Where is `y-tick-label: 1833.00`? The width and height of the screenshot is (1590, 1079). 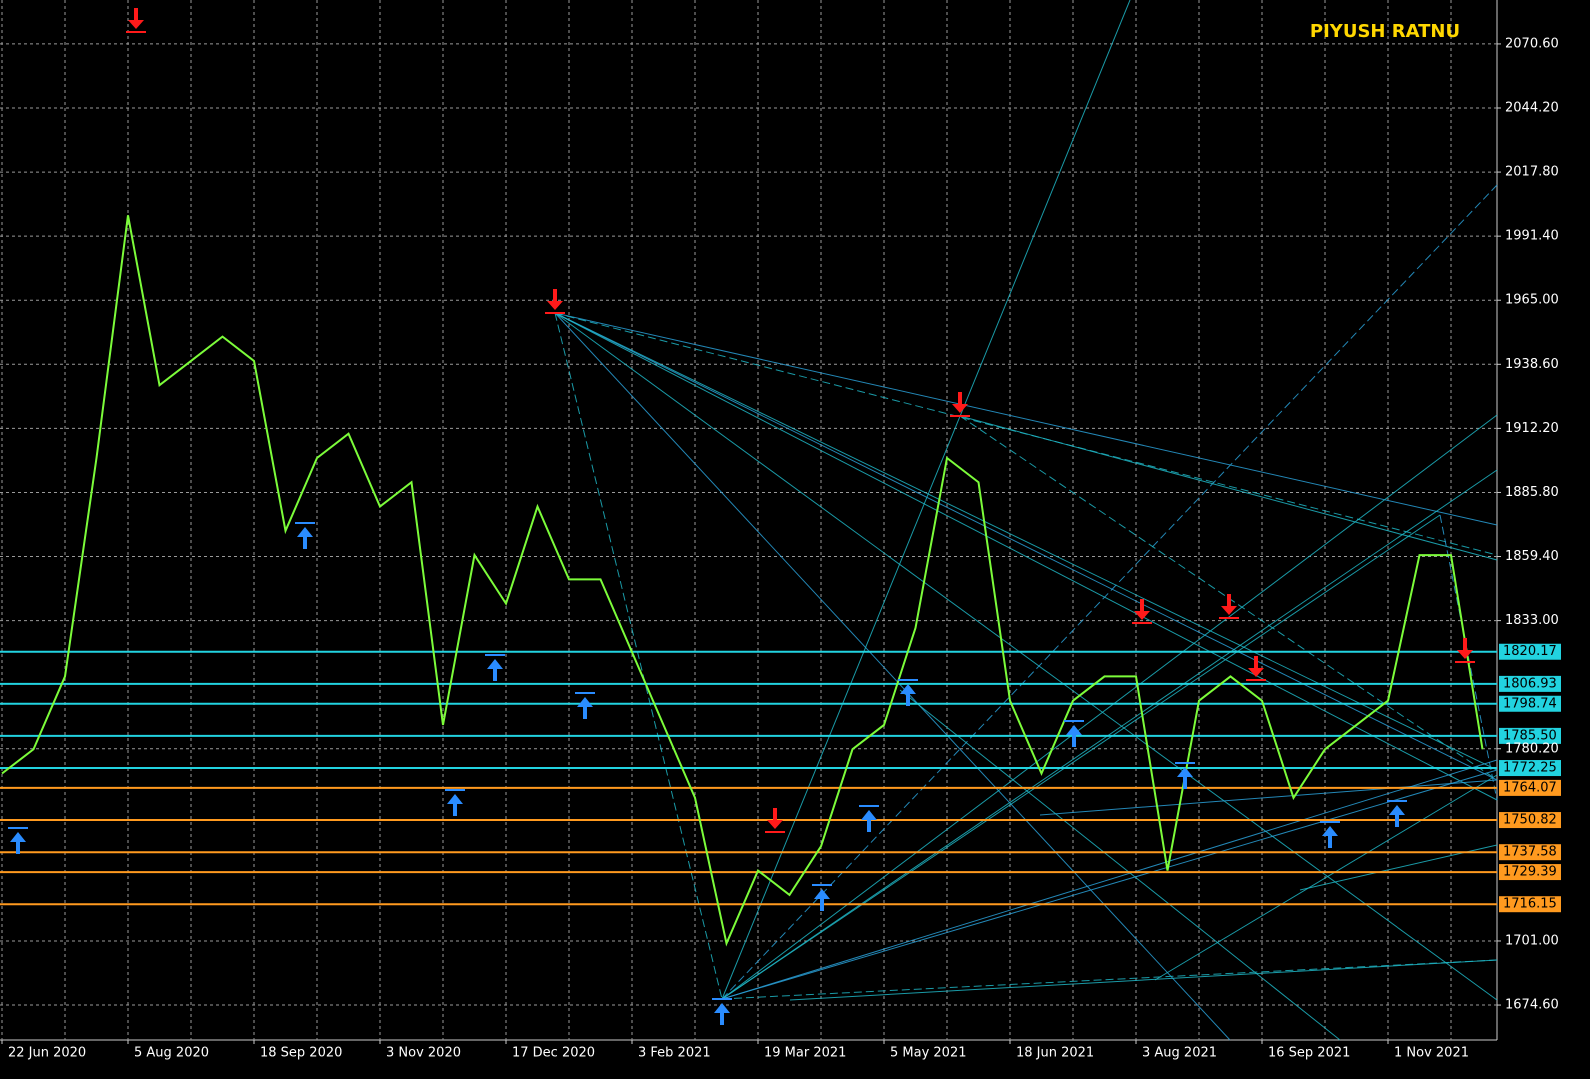 y-tick-label: 1833.00 is located at coordinates (1532, 620).